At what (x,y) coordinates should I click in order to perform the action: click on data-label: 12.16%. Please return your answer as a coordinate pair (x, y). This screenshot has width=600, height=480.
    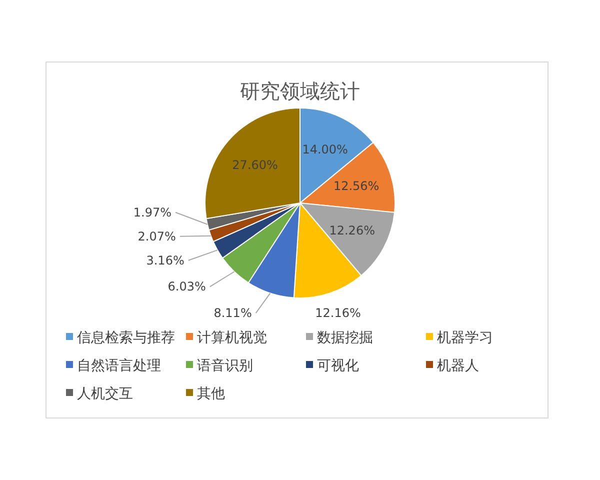
    Looking at the image, I should click on (338, 313).